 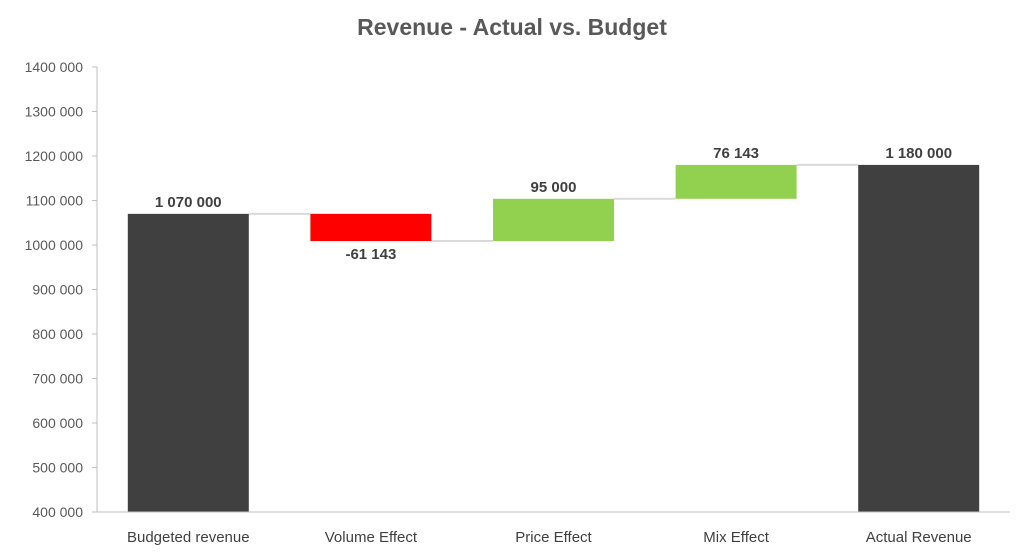 I want to click on y-tick-label: 500 000, so click(x=57, y=468).